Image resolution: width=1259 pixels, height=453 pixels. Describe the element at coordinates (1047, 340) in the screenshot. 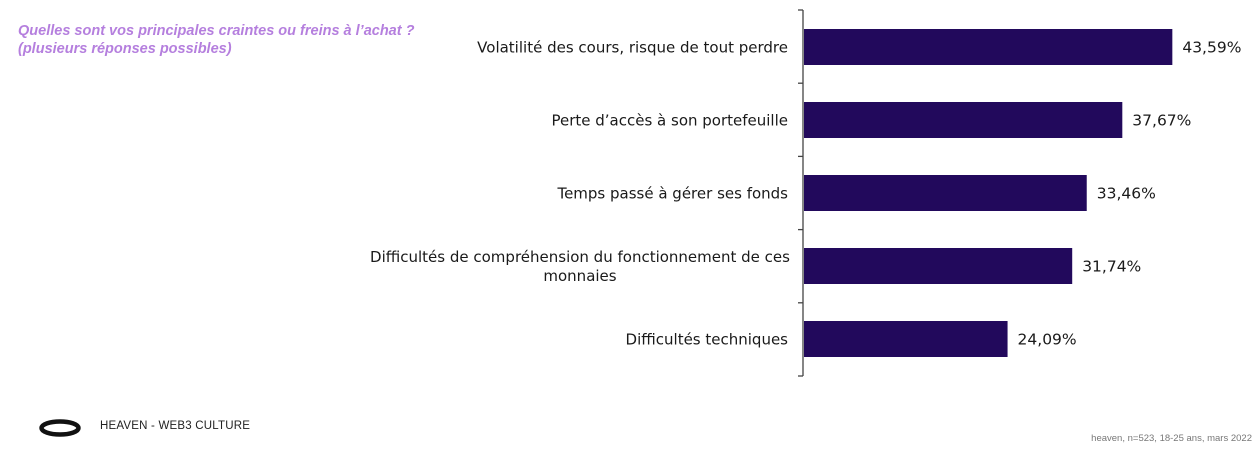

I see `data-label: 24,09%` at that location.